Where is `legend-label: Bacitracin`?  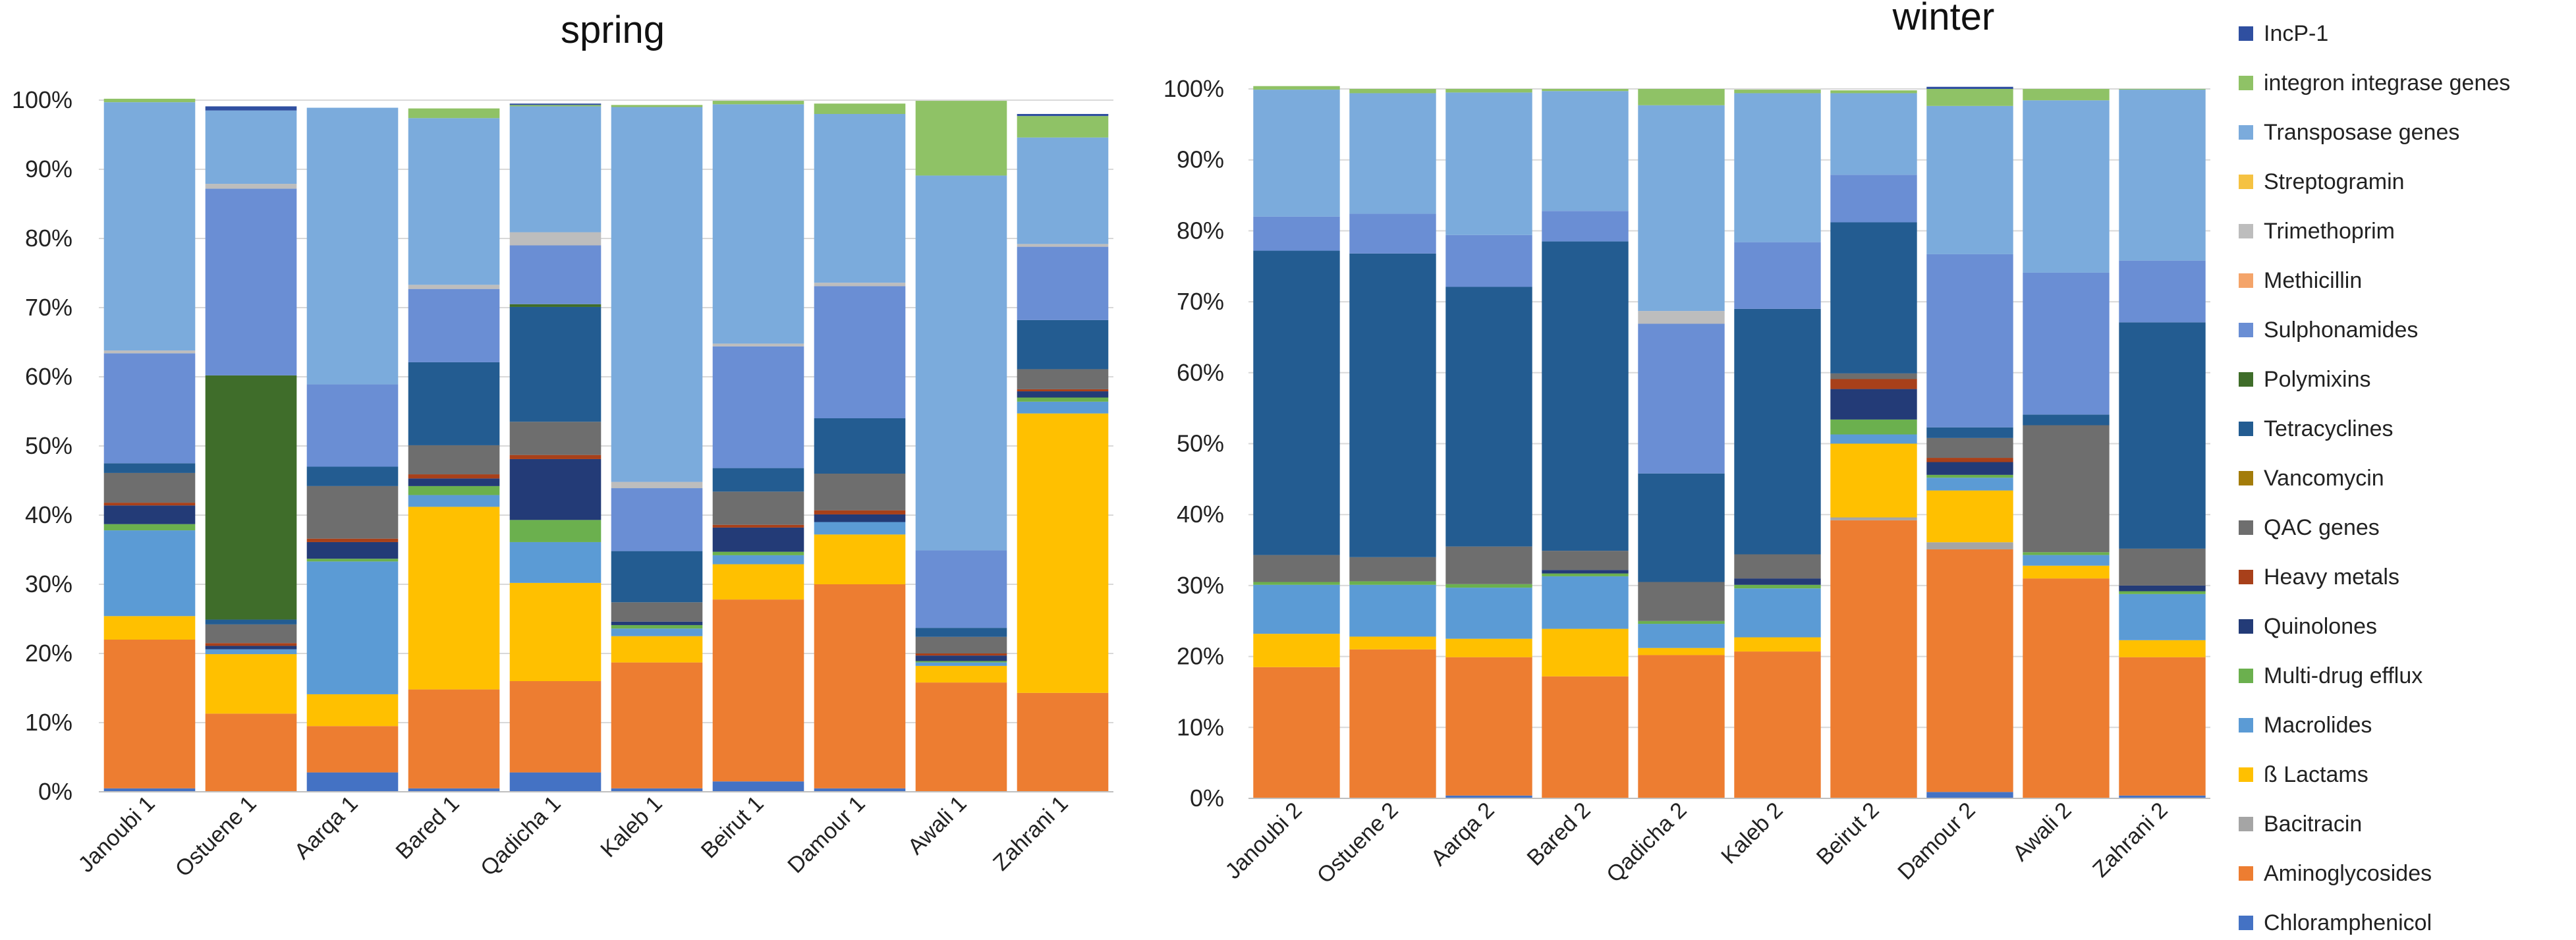 legend-label: Bacitracin is located at coordinates (2313, 824).